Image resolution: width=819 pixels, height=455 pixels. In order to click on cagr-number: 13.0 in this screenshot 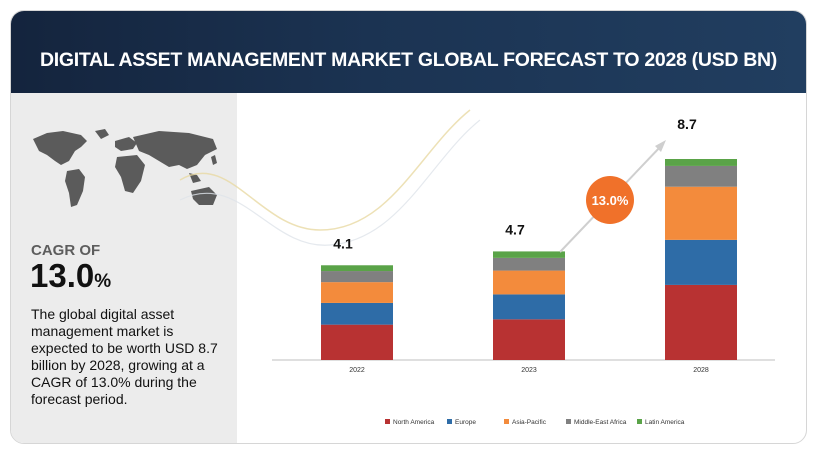, I will do `click(62, 275)`.